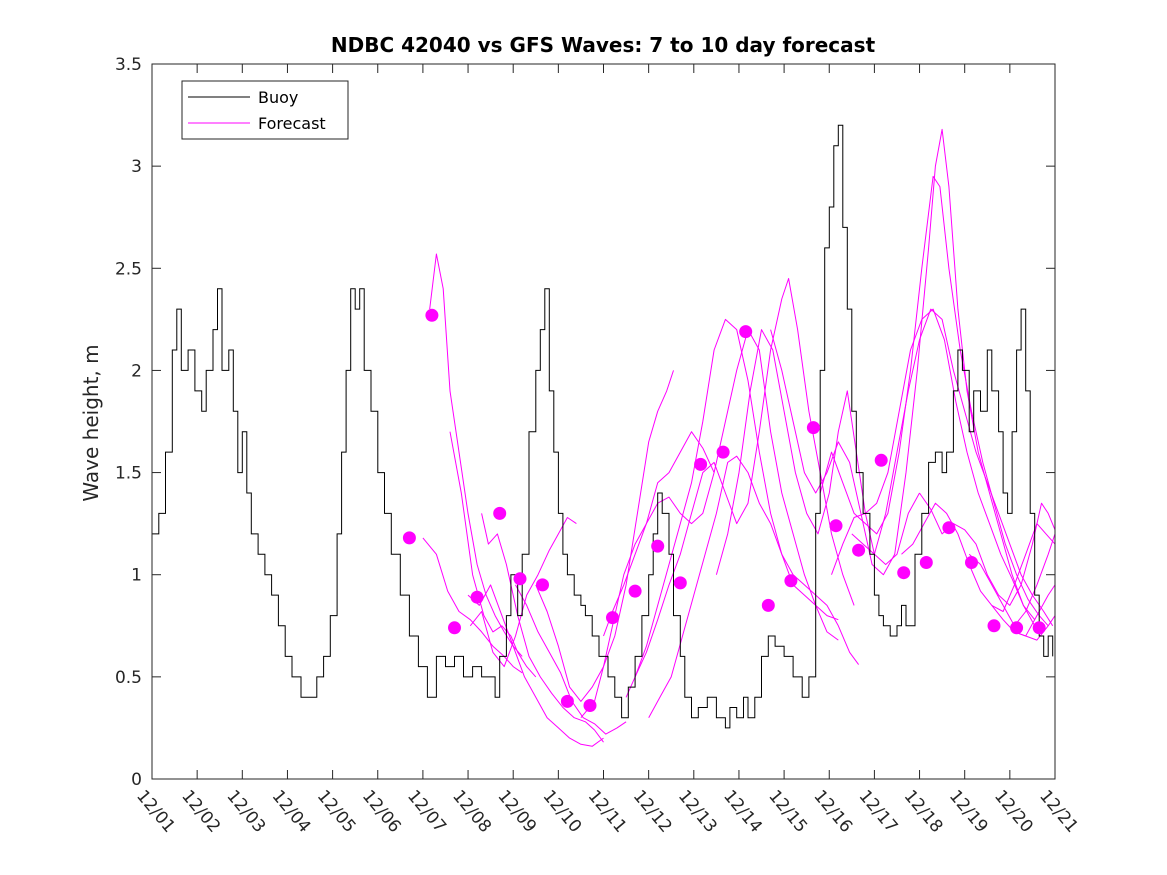 The height and width of the screenshot is (875, 1167). Describe the element at coordinates (136, 167) in the screenshot. I see `y-tick-label: 3` at that location.